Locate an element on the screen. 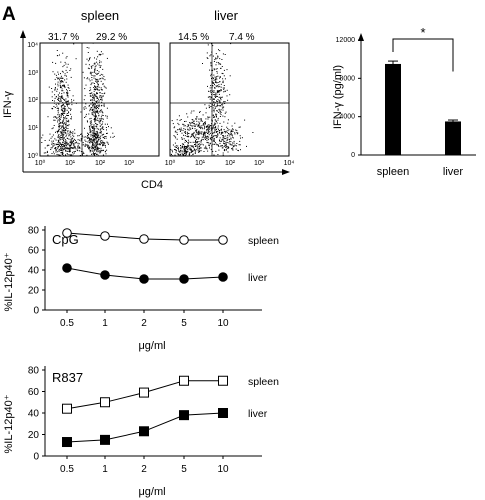  flow-ytick-spleen-3: 10³ is located at coordinates (33, 73).